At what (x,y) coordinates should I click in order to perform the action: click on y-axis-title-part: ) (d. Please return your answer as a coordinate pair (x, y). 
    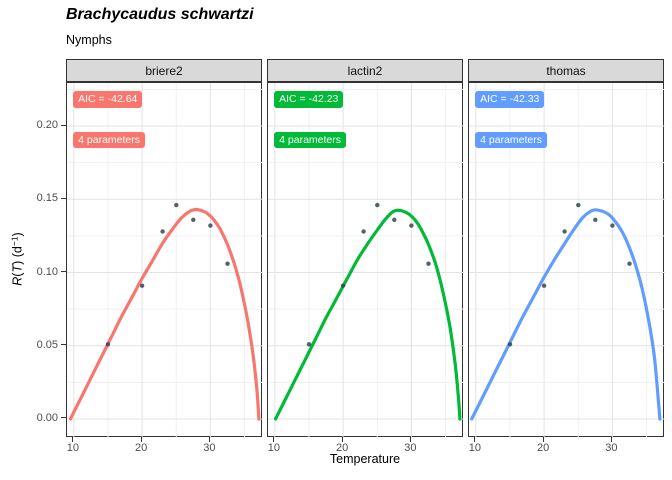
    Looking at the image, I should click on (17, 255).